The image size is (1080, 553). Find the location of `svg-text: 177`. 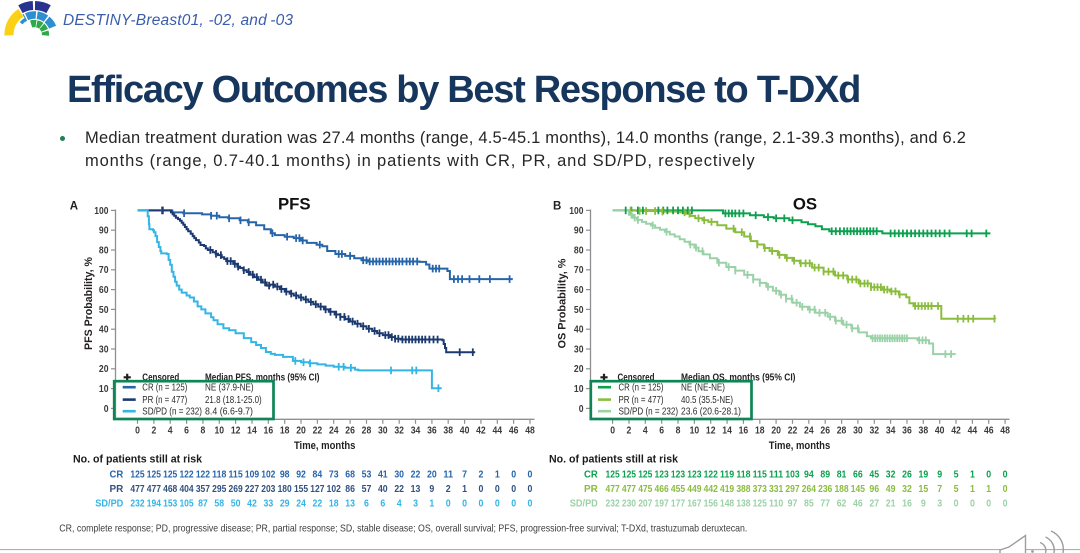

svg-text: 177 is located at coordinates (678, 504).